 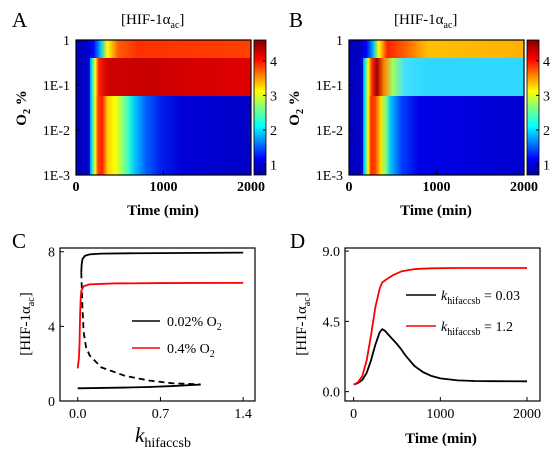 I want to click on panel-c-legend: 0.02% O2 0.4% O2, so click(x=177, y=337).